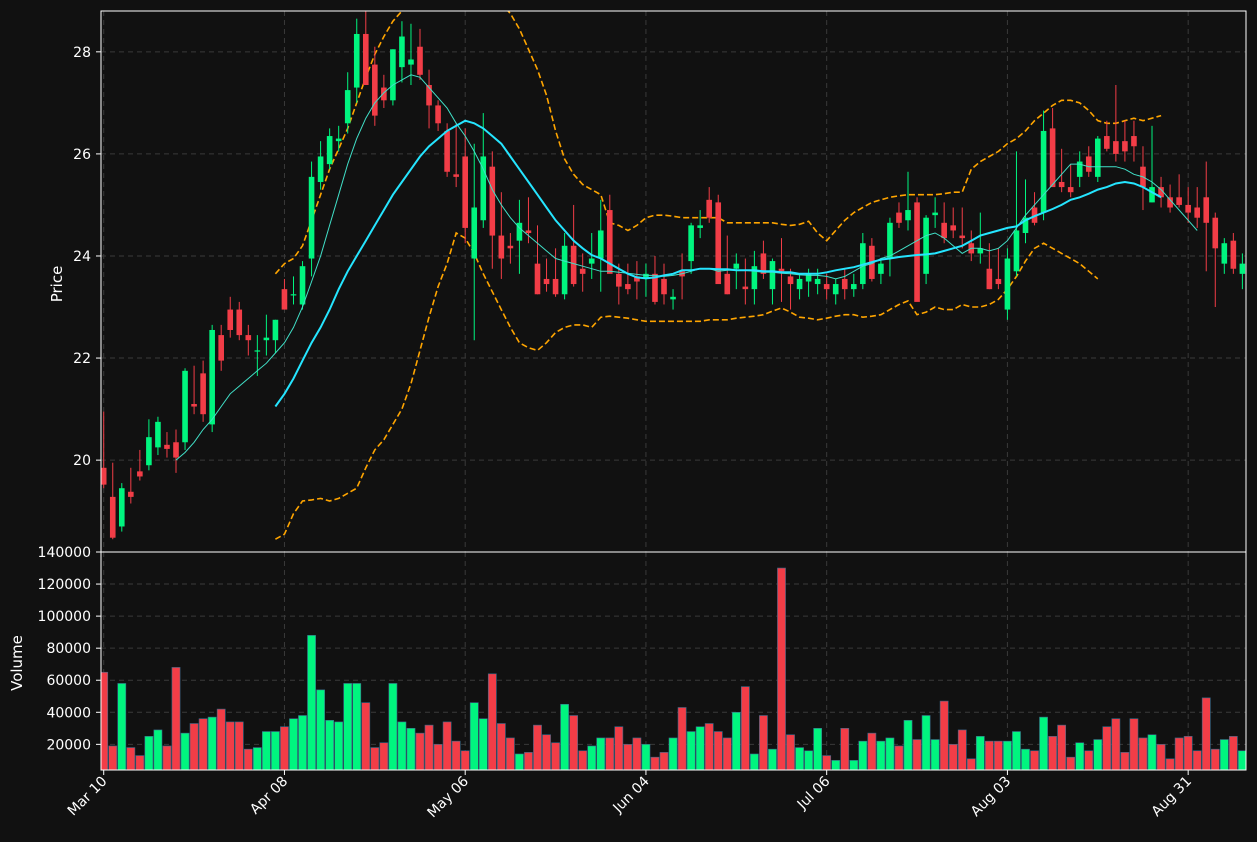  Describe the element at coordinates (82, 257) in the screenshot. I see `price-tick-label: 24` at that location.